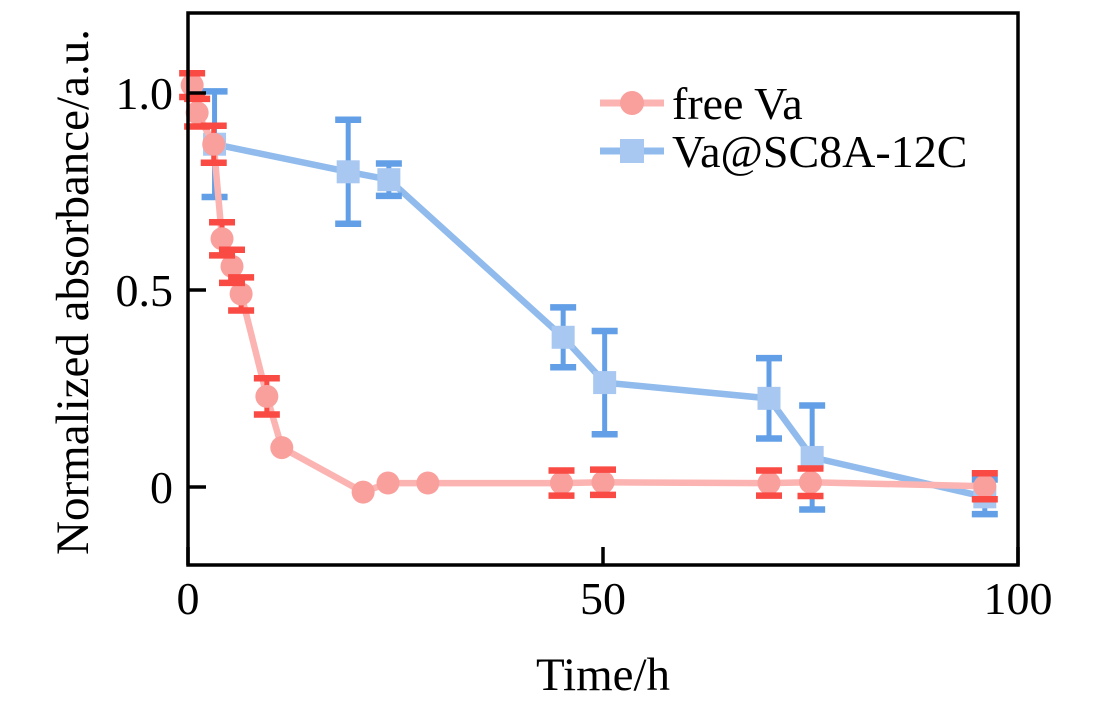 The image size is (1095, 709). Describe the element at coordinates (603, 598) in the screenshot. I see `x-tick-label: 50` at that location.